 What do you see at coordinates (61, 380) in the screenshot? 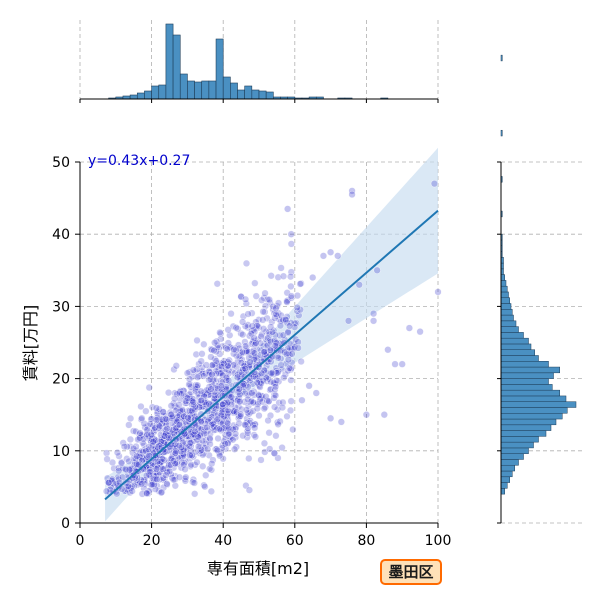
I see `y-tick-label: 20` at bounding box center [61, 380].